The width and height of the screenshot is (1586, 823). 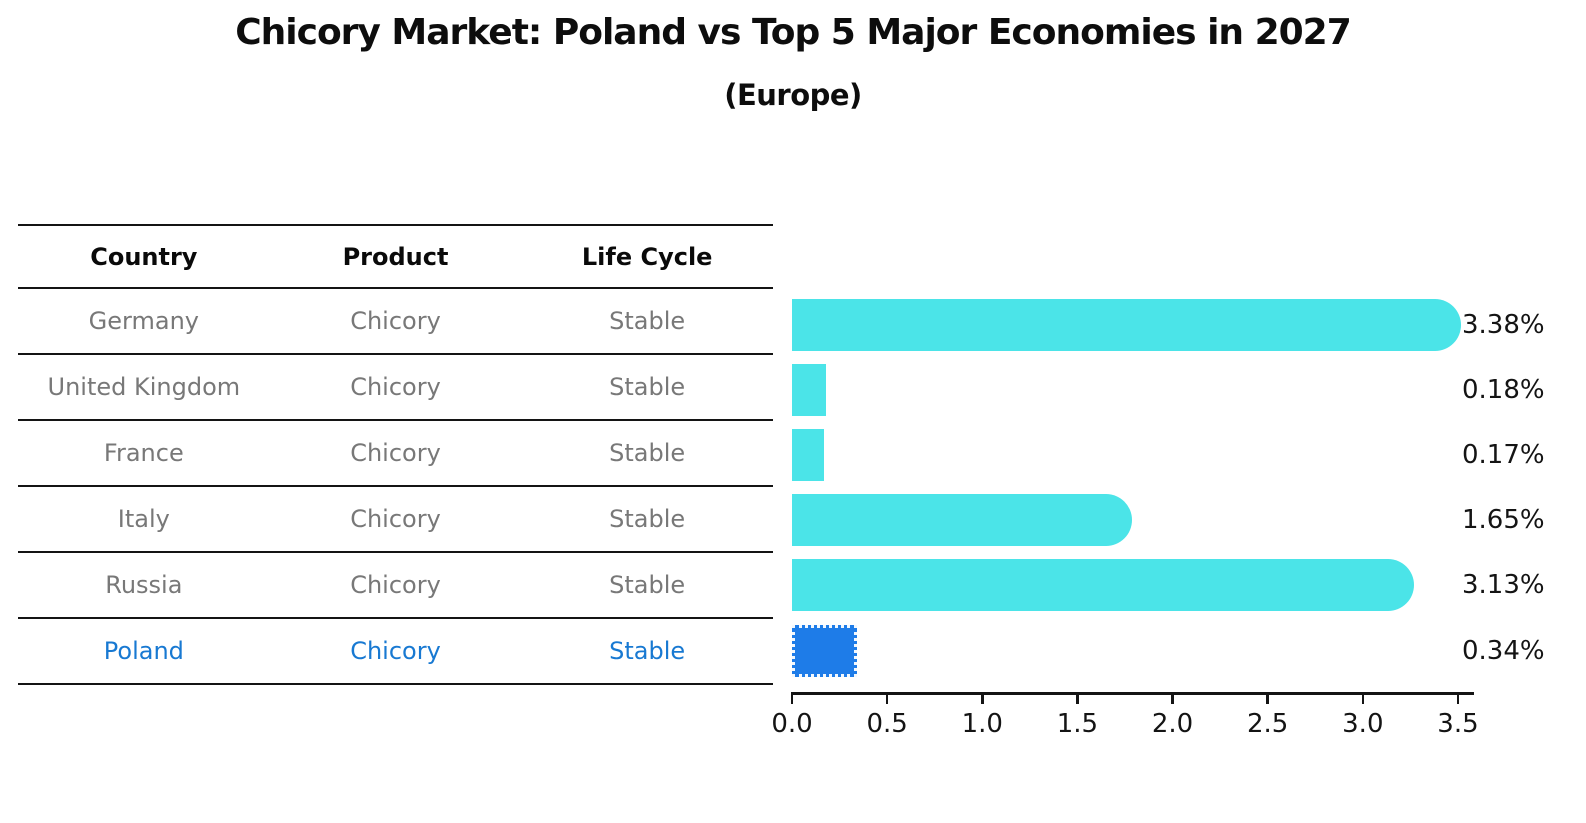 What do you see at coordinates (1458, 724) in the screenshot?
I see `x-axis-tick-label: 3.5` at bounding box center [1458, 724].